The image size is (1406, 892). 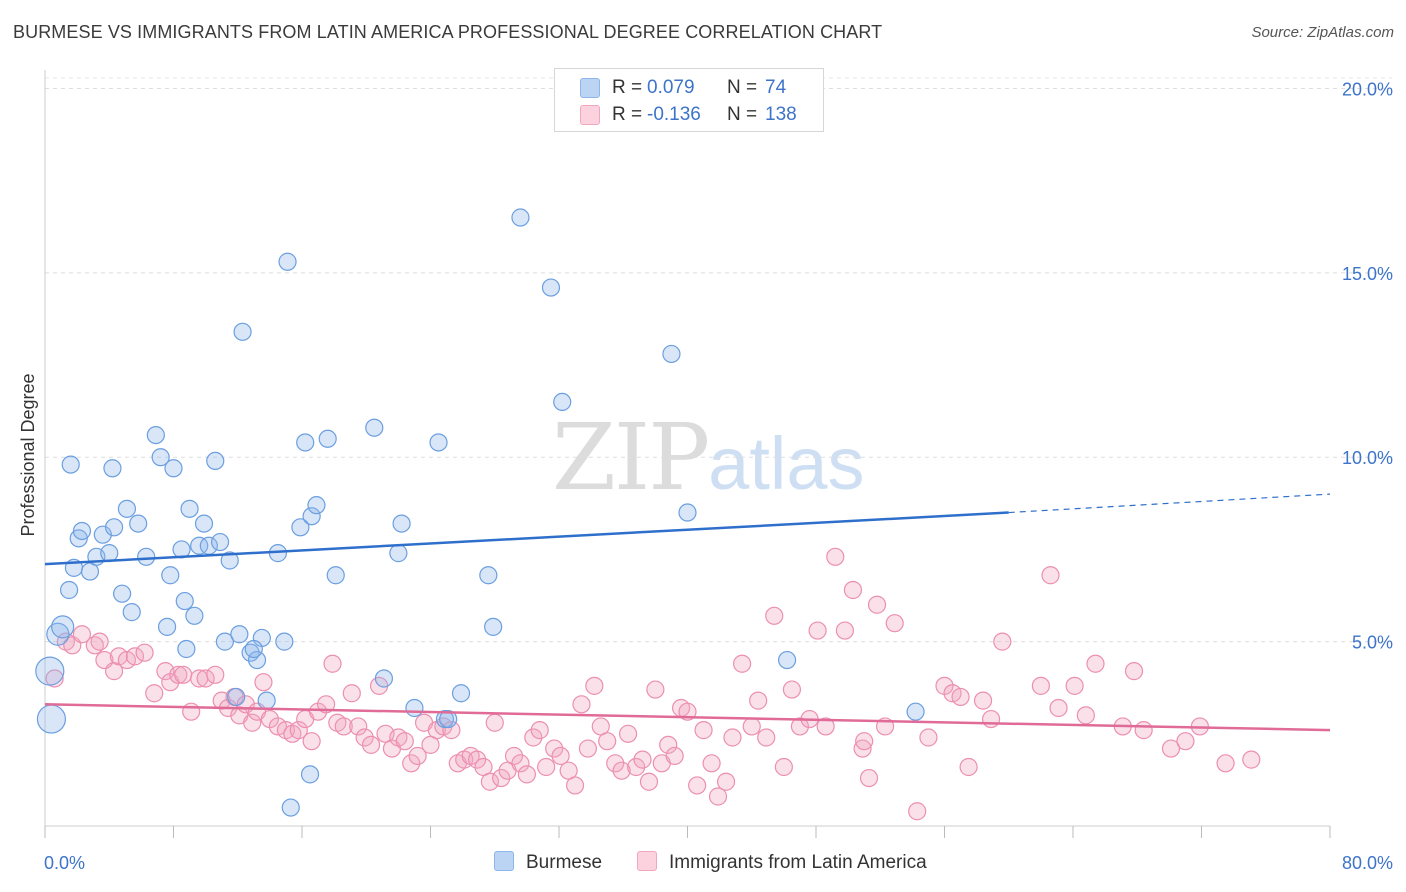 What do you see at coordinates (526, 538) in the screenshot?
I see `burmese-trend-line` at bounding box center [526, 538].